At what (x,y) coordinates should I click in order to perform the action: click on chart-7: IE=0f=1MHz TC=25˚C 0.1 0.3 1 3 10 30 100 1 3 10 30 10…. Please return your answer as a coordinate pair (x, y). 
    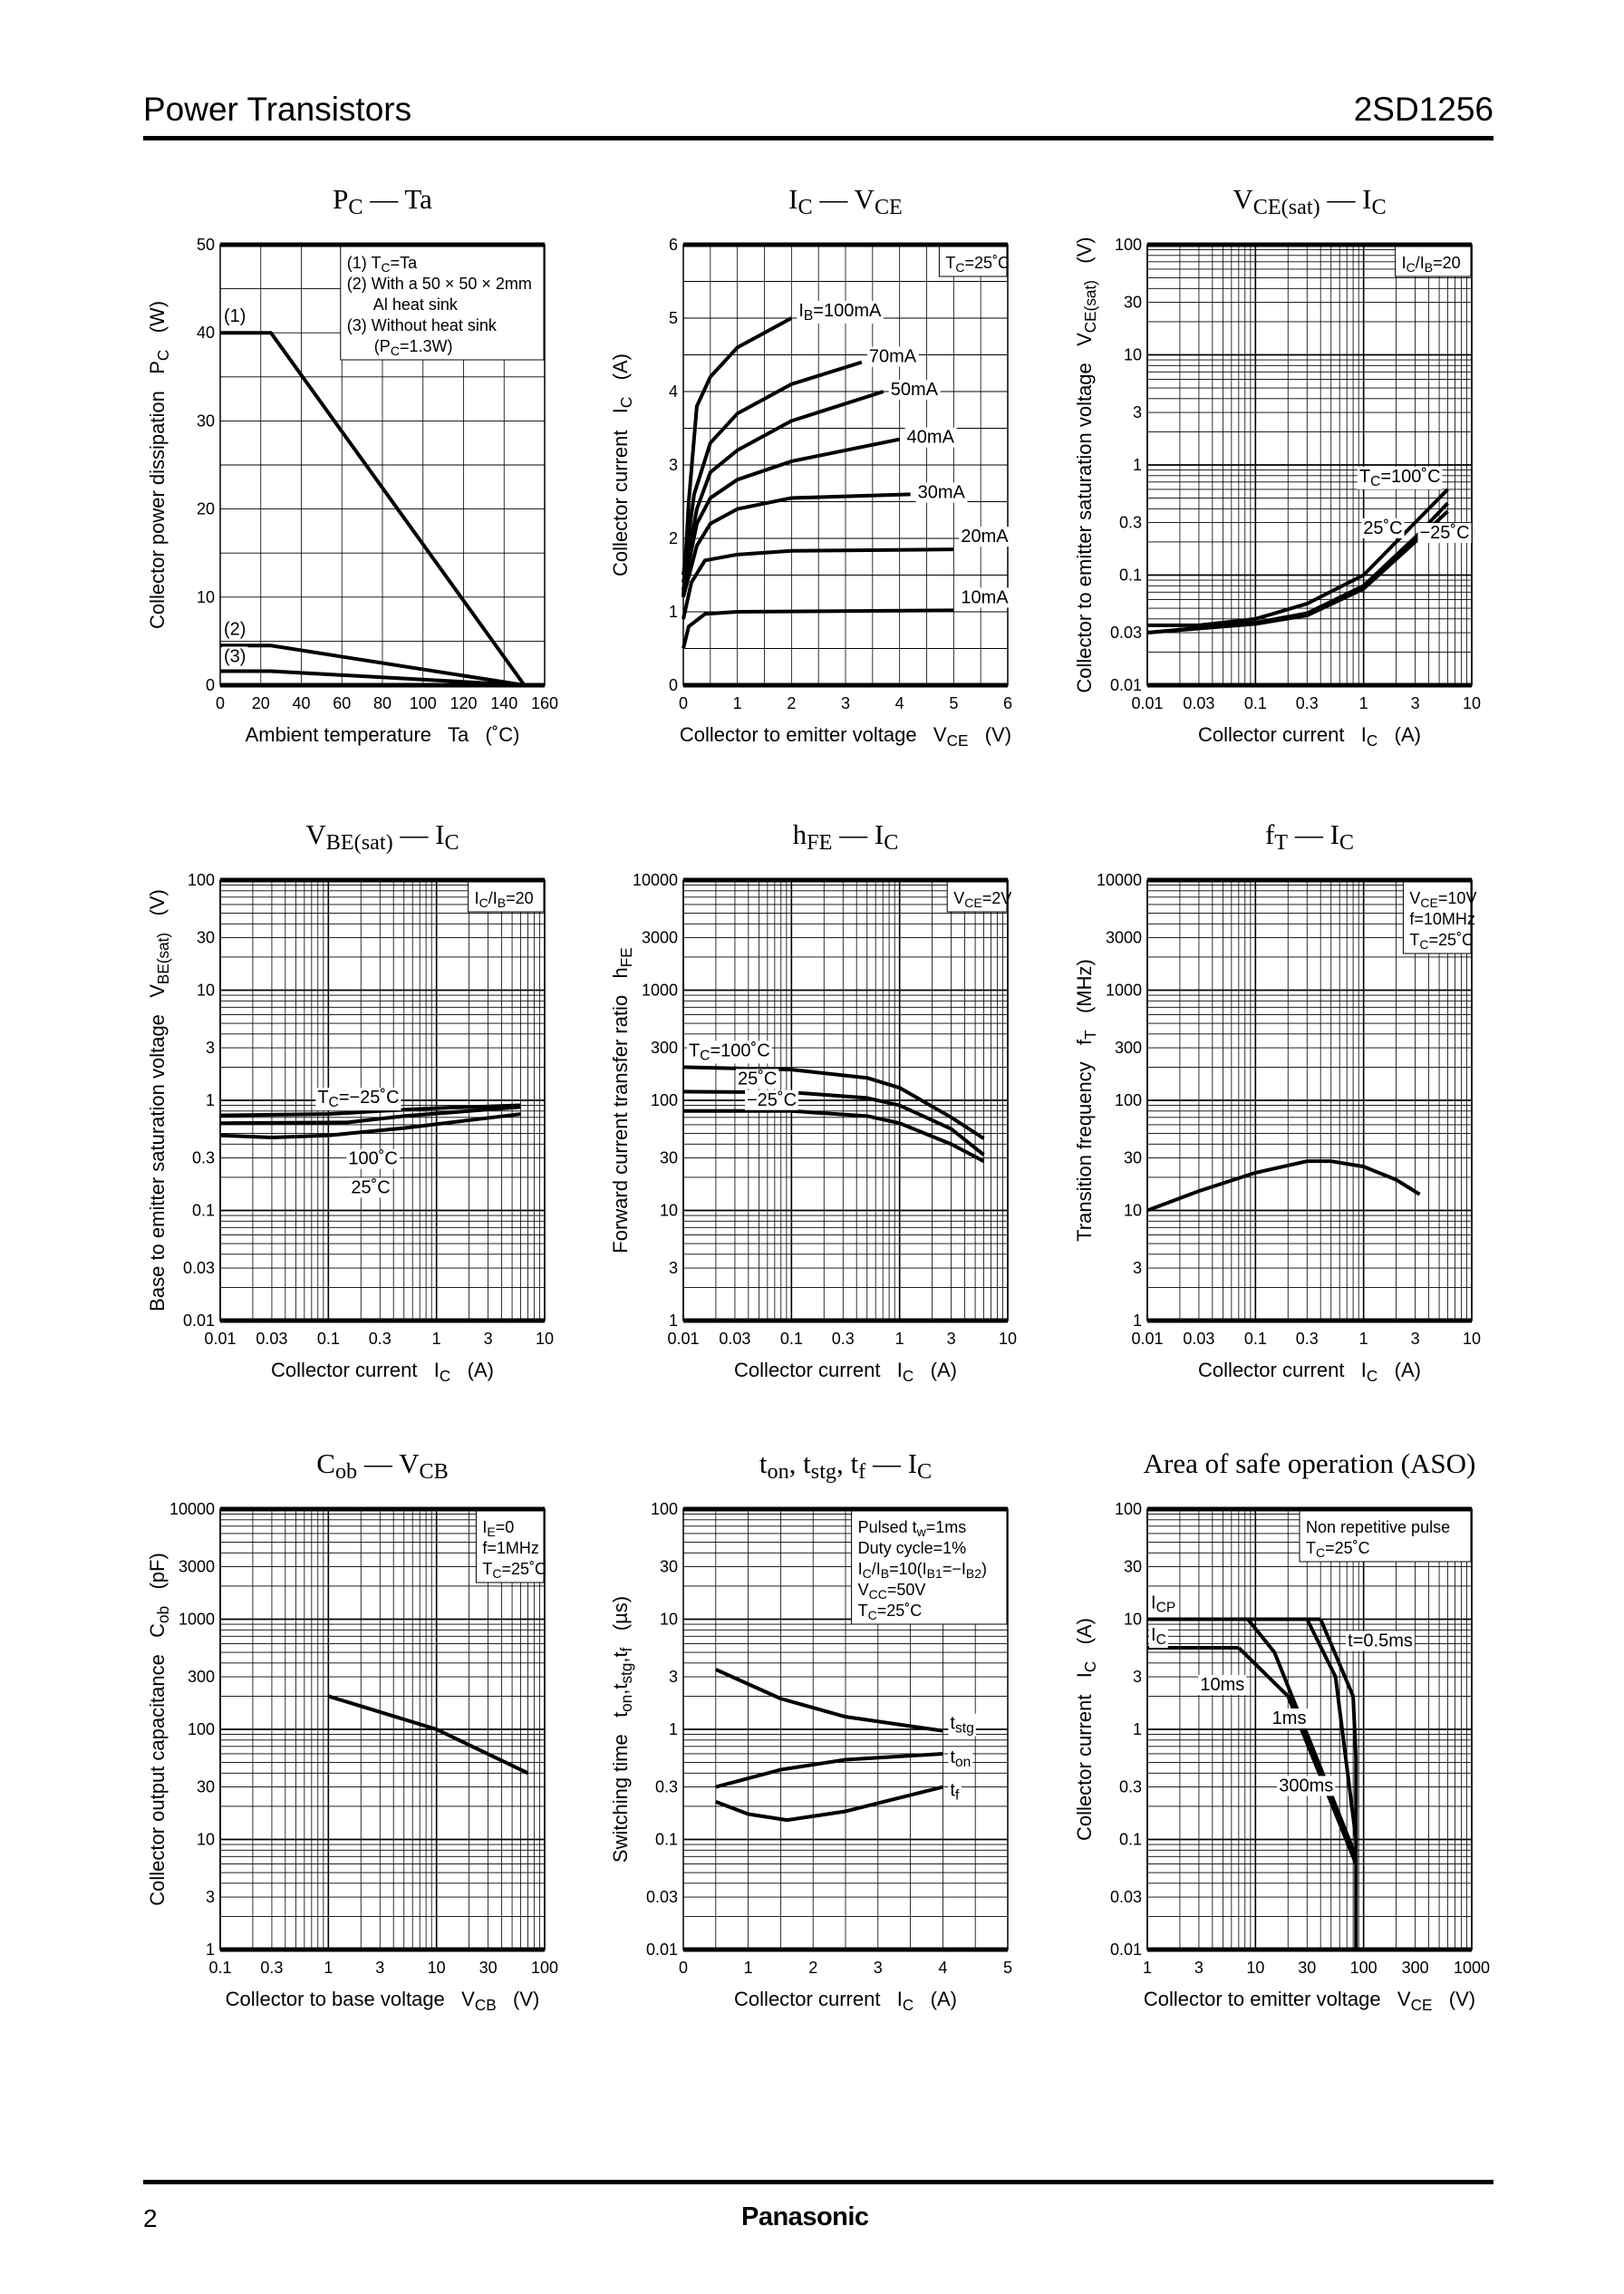
    Looking at the image, I should click on (352, 1730).